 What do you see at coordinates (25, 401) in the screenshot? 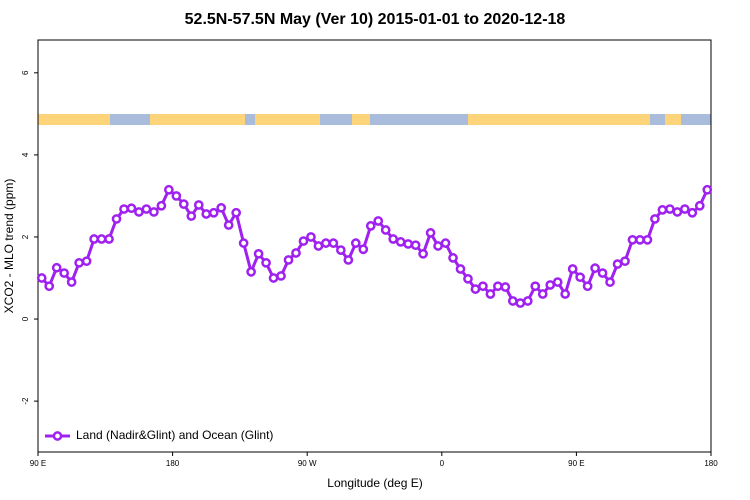
I see `y-tick-label: -2` at bounding box center [25, 401].